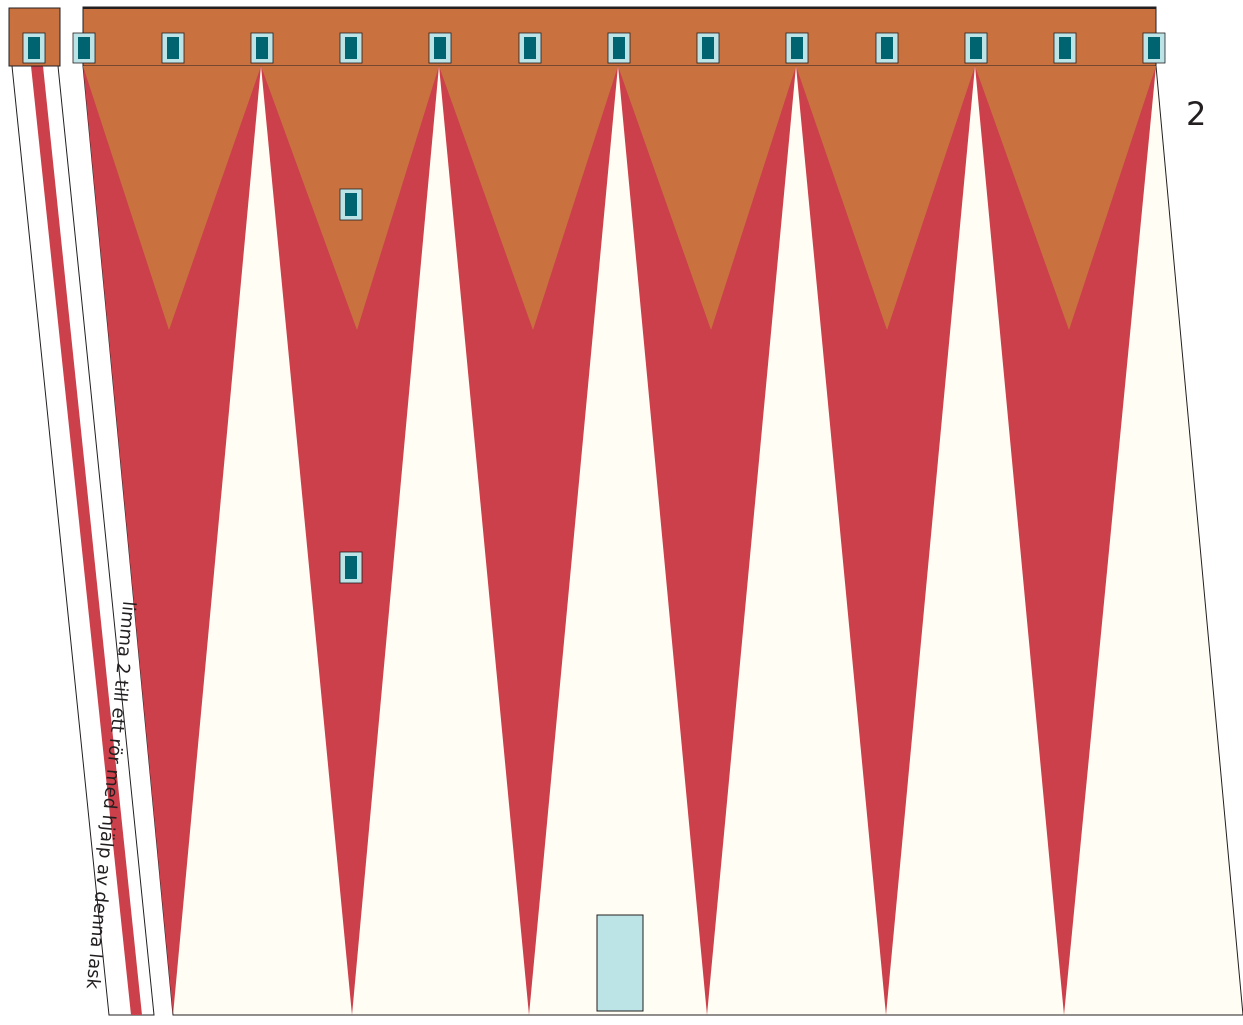  I want to click on top-windows, so click(619, 48).